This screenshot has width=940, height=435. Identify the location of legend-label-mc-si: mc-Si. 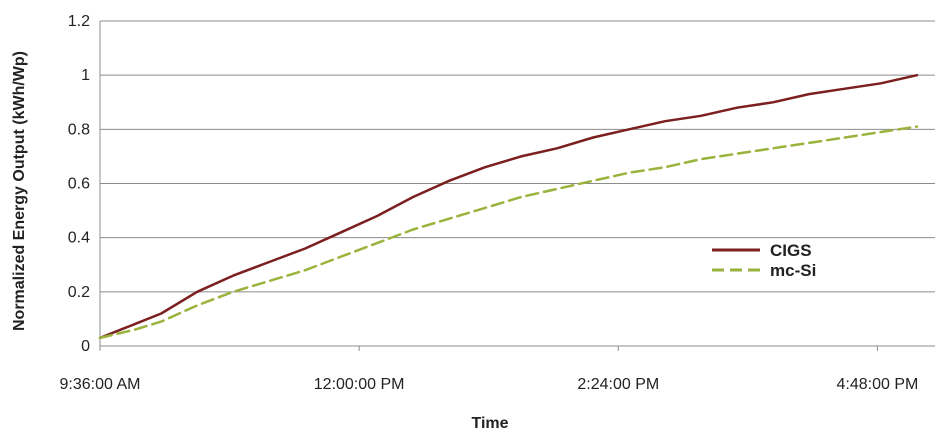
(793, 270).